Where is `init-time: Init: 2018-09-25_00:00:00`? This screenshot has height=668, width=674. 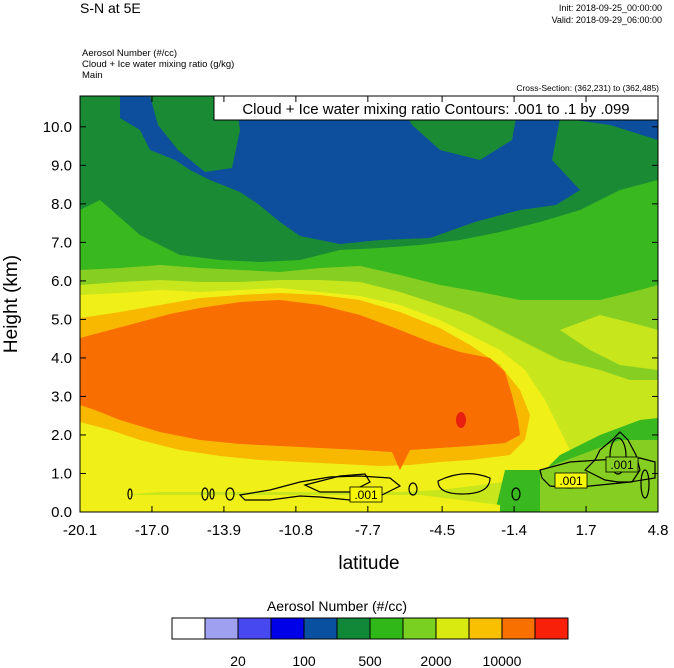
init-time: Init: 2018-09-25_00:00:00 is located at coordinates (610, 8).